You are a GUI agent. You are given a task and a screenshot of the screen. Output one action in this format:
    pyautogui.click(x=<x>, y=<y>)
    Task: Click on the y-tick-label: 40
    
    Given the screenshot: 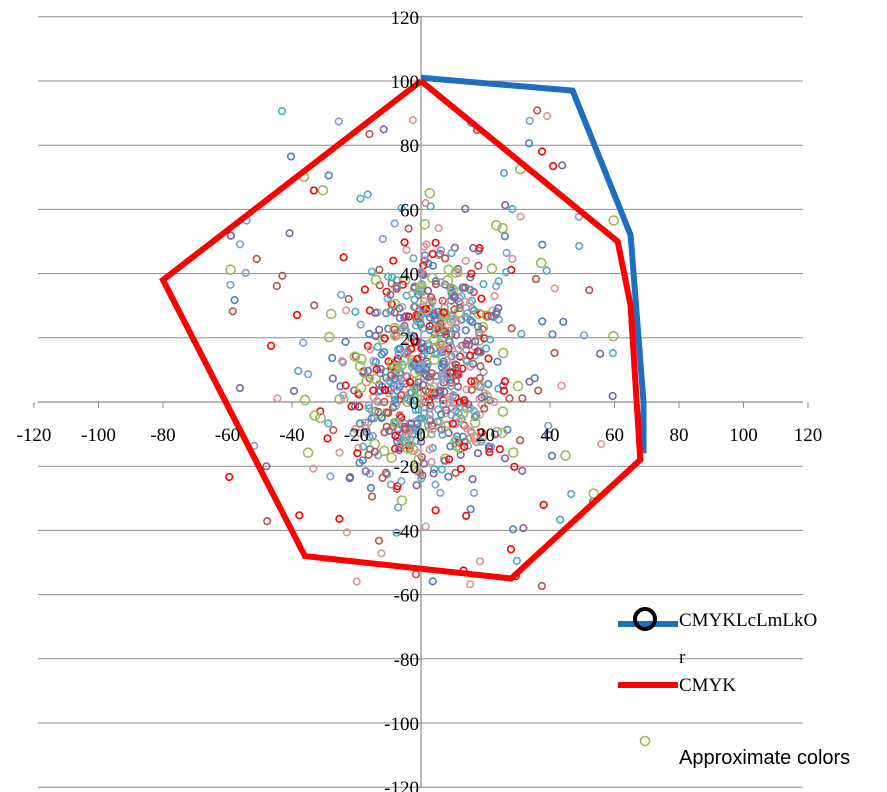 What is the action you would take?
    pyautogui.click(x=409, y=275)
    